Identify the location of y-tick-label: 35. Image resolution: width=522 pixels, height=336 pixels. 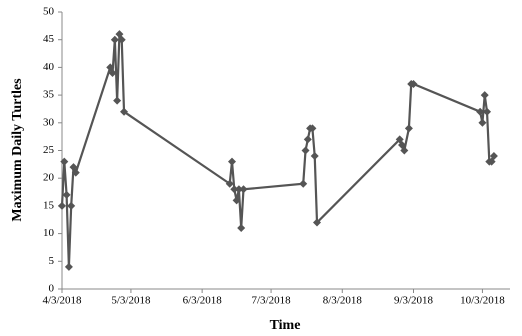
(49, 95).